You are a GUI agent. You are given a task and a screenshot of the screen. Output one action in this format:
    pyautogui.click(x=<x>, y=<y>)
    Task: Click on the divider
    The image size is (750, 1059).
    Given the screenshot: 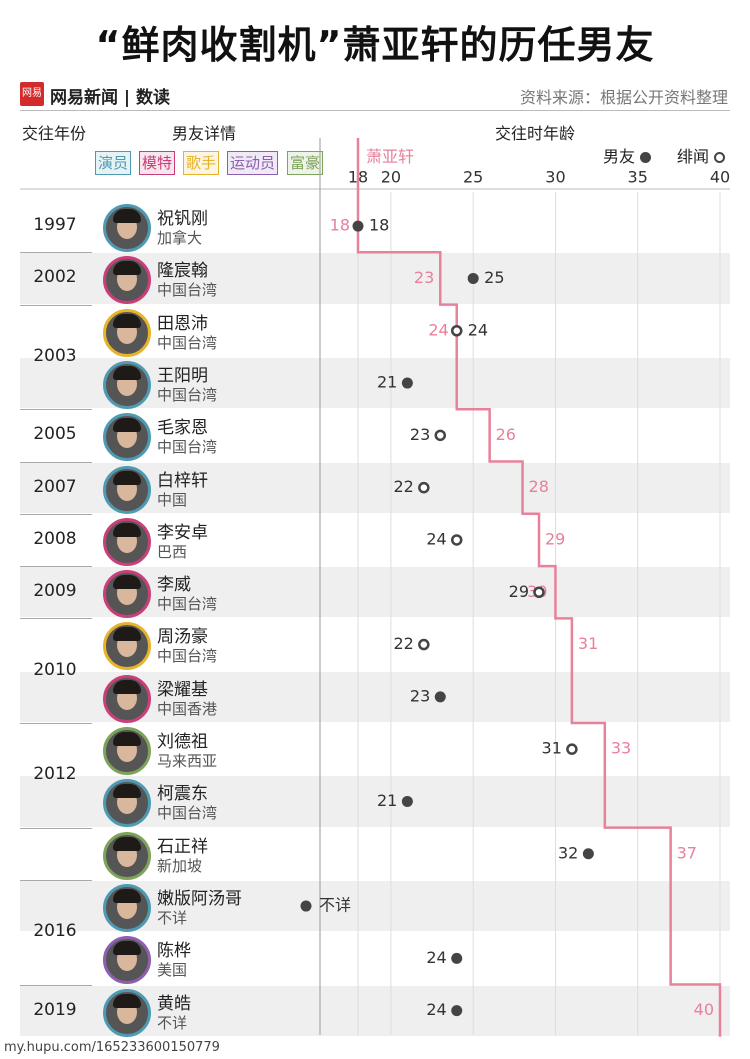 What is the action you would take?
    pyautogui.click(x=375, y=110)
    